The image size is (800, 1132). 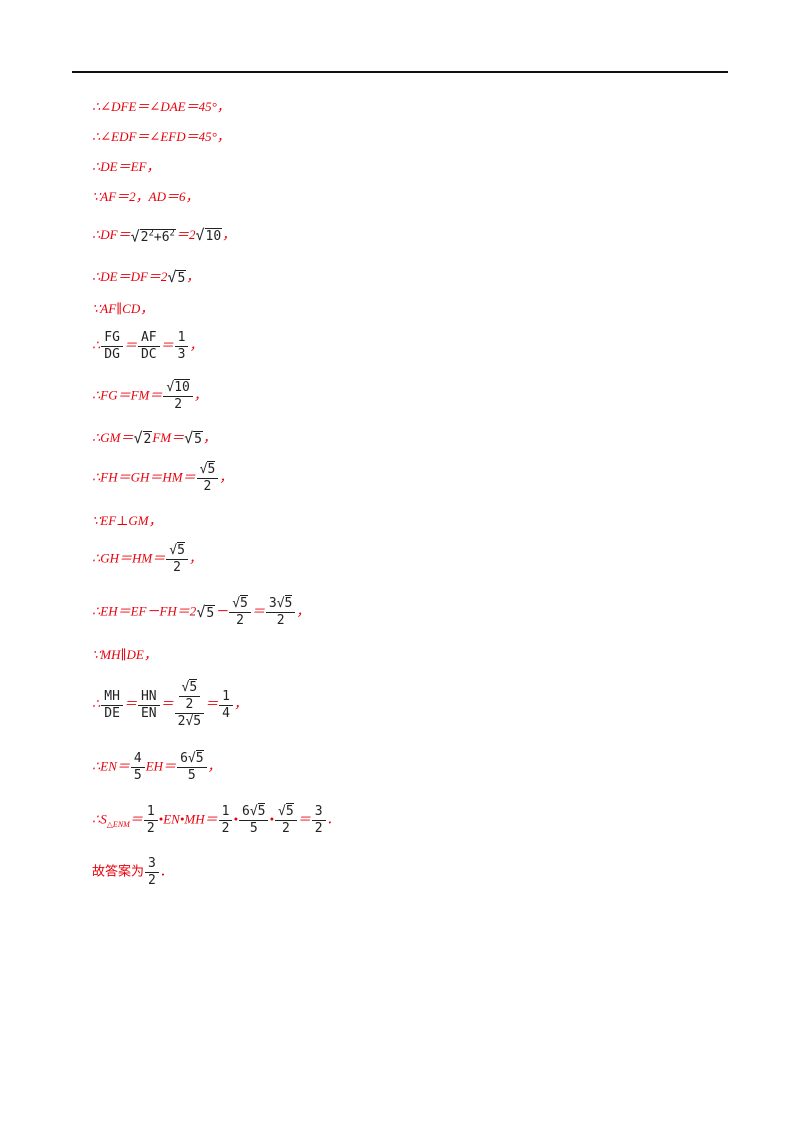 I want to click on solution-line-3: ∴DE＝EF，, so click(x=126, y=166).